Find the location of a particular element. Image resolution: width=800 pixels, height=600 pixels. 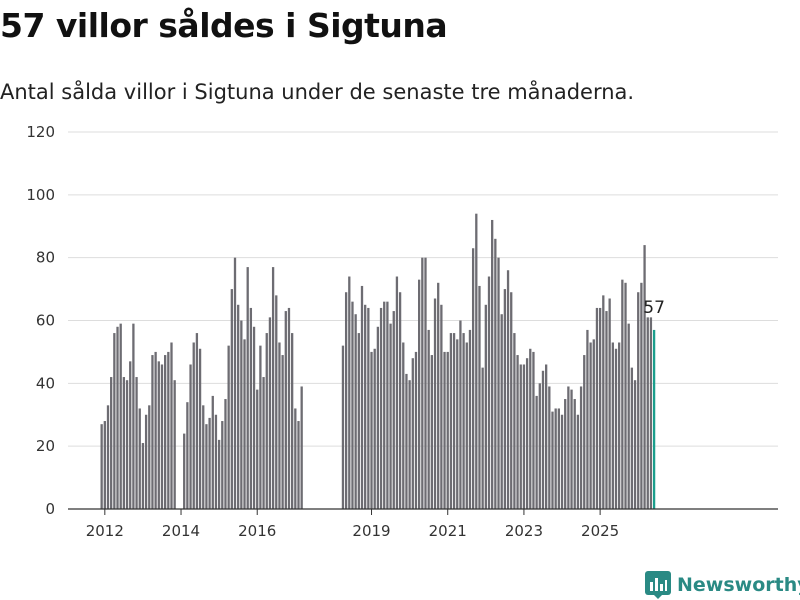

y-tick-label: 20 is located at coordinates (45, 446).